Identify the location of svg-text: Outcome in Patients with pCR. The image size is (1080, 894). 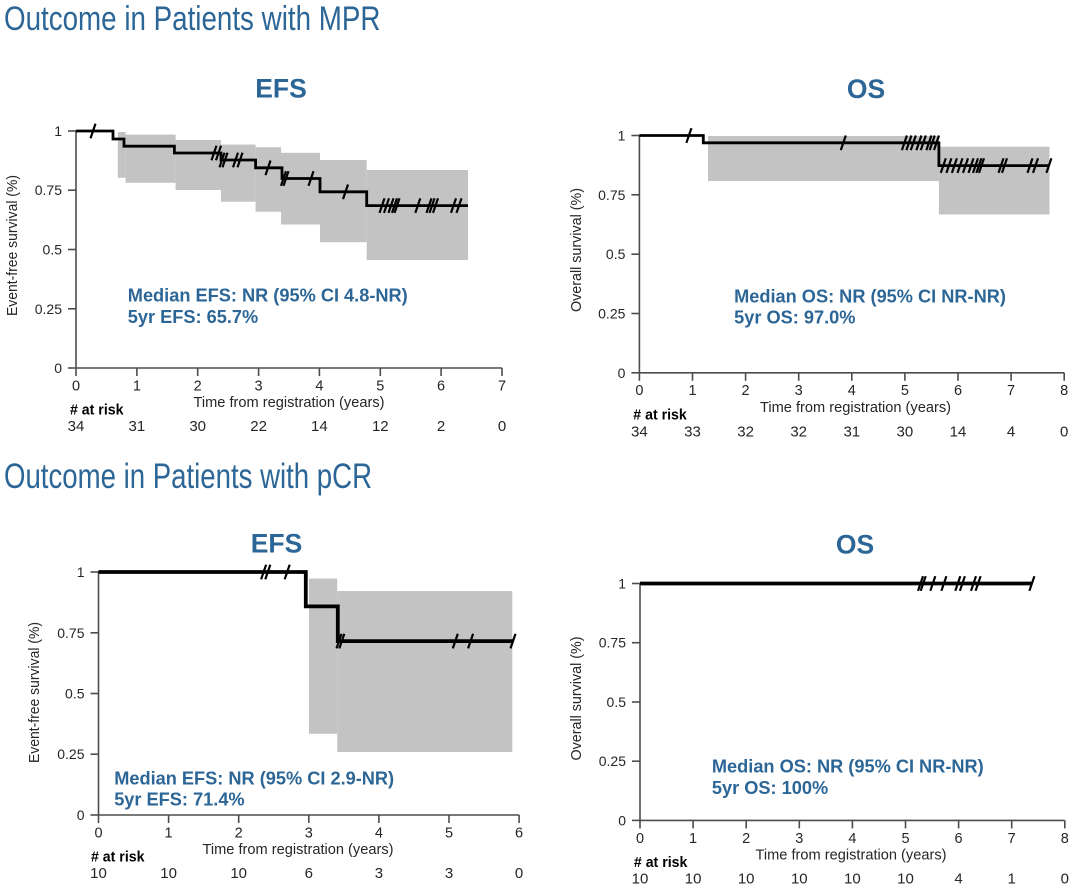
(188, 476).